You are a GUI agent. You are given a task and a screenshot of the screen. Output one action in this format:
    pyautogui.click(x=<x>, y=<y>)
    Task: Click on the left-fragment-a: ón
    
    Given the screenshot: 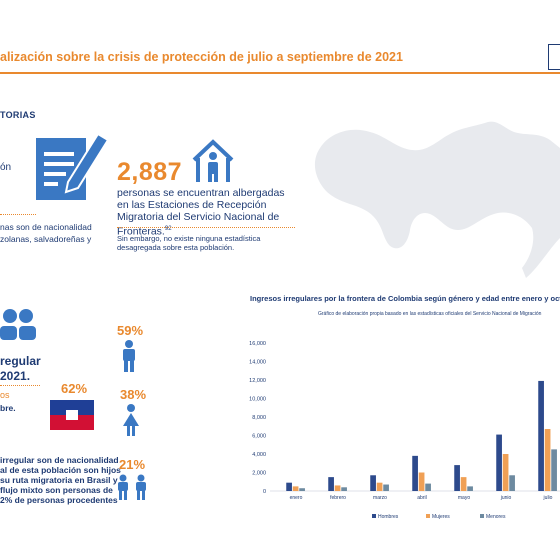 What is the action you would take?
    pyautogui.click(x=6, y=167)
    